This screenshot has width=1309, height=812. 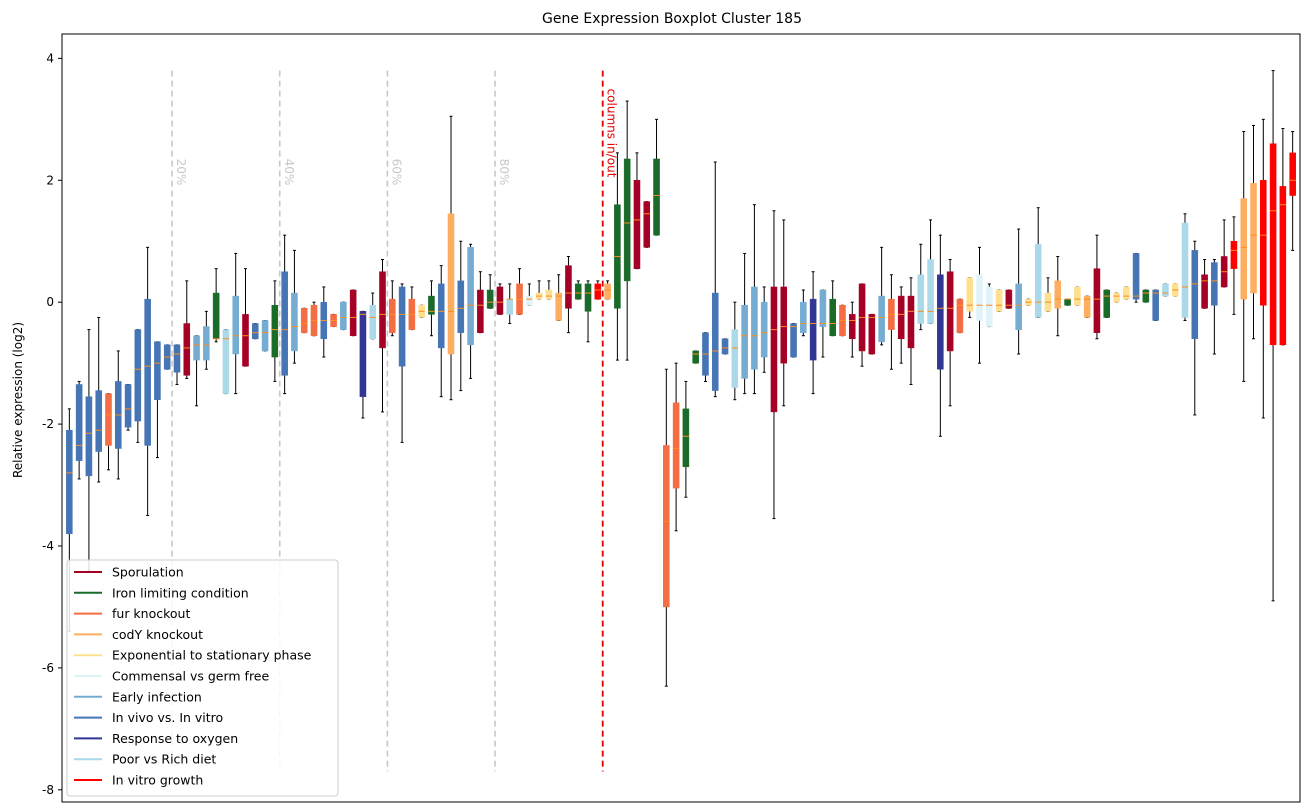 What do you see at coordinates (48, 424) in the screenshot?
I see `y-tick-label: -2` at bounding box center [48, 424].